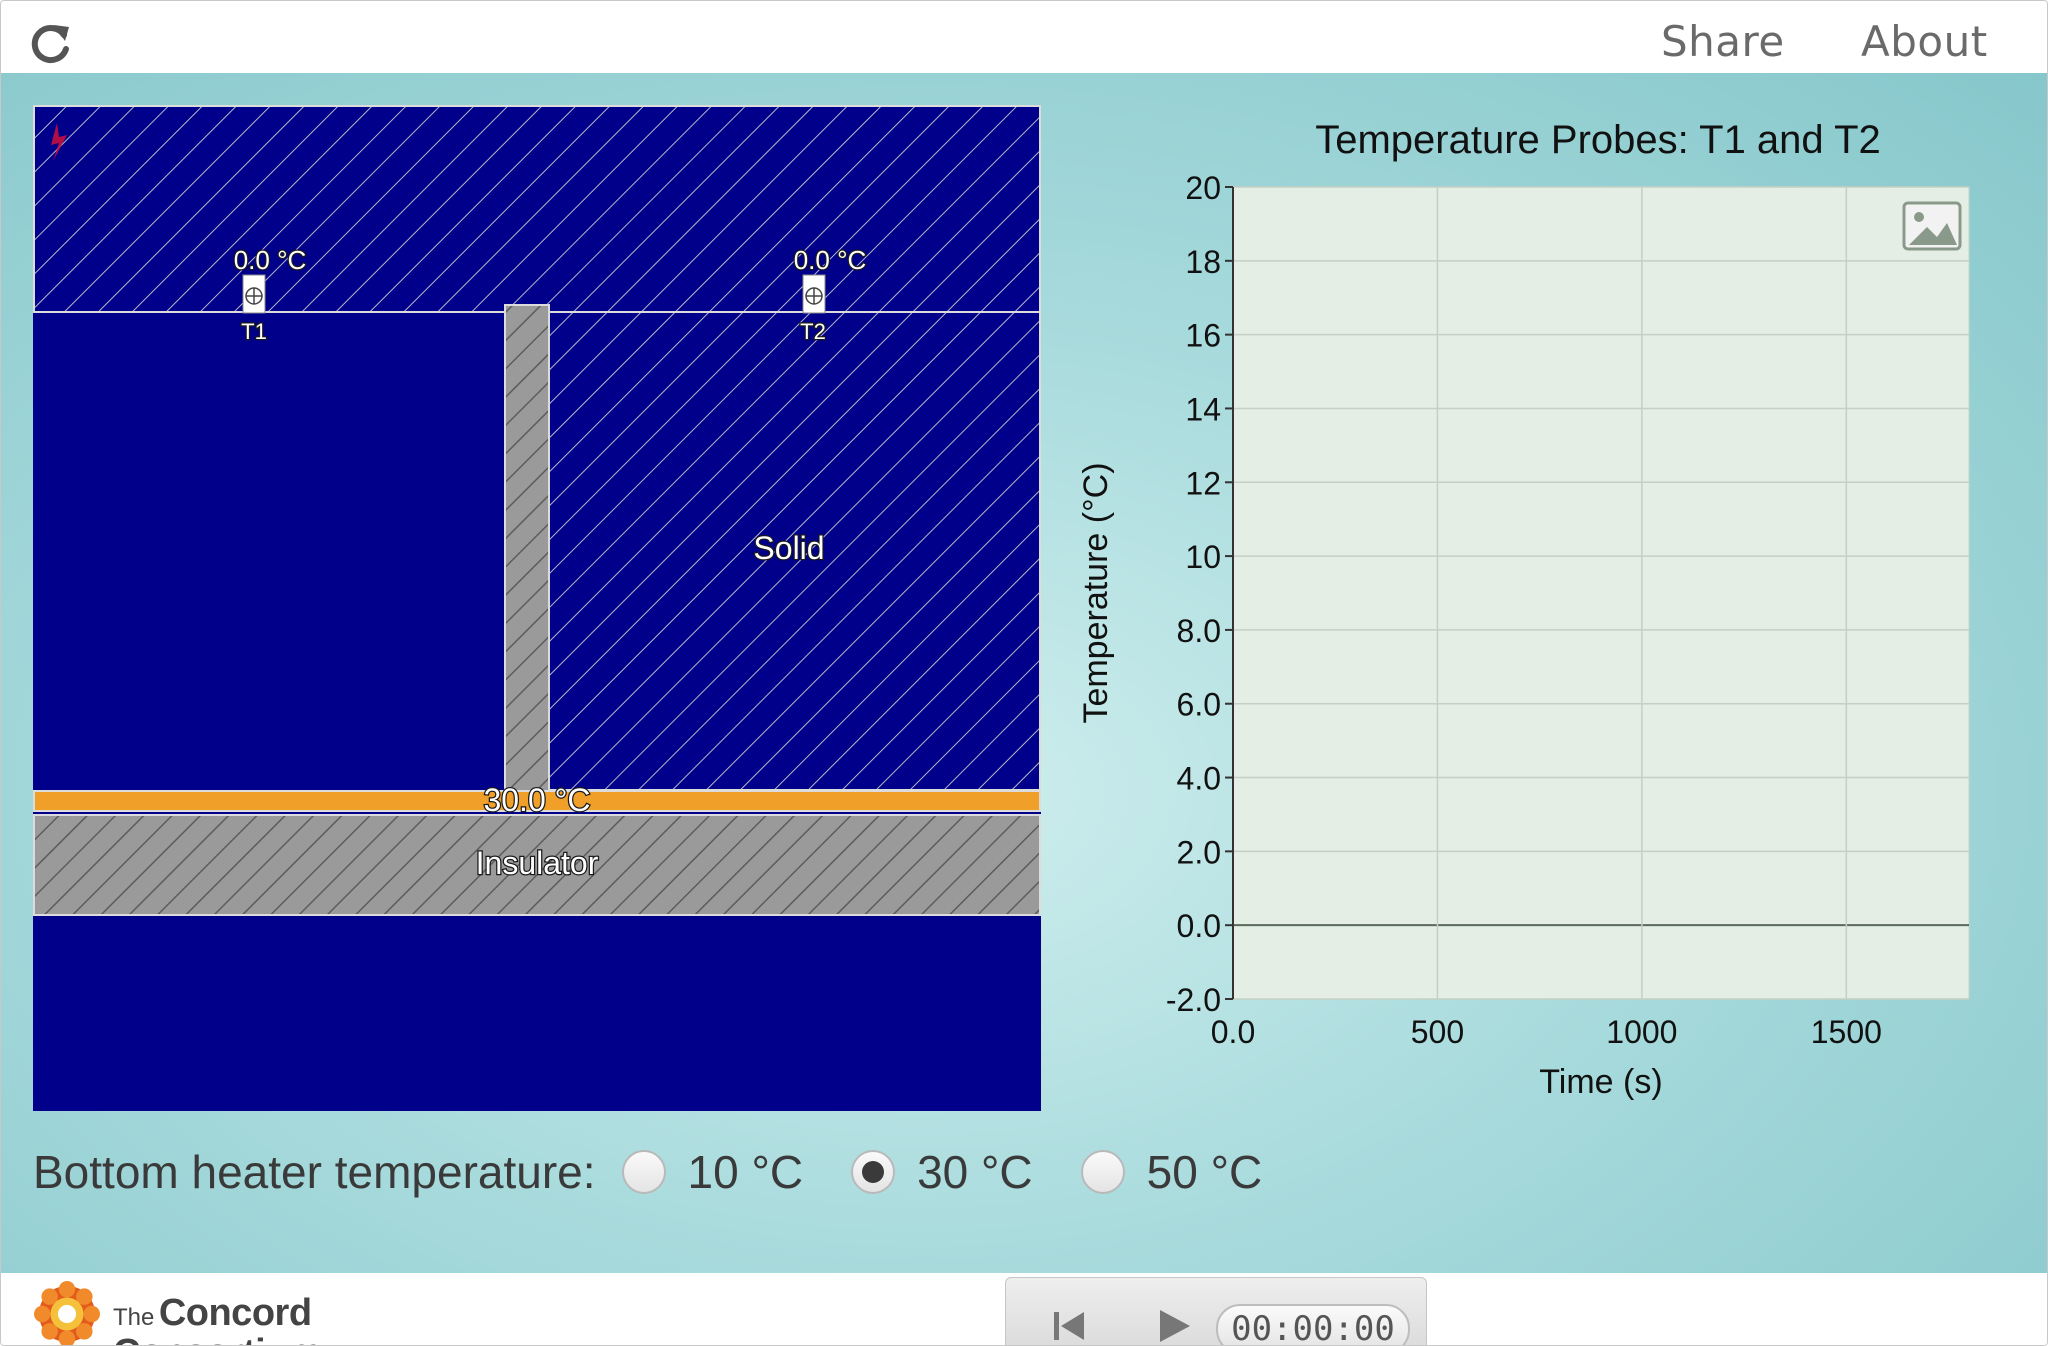 This screenshot has height=1346, width=2048. What do you see at coordinates (527, 548) in the screenshot?
I see `vertical-insulator-wall` at bounding box center [527, 548].